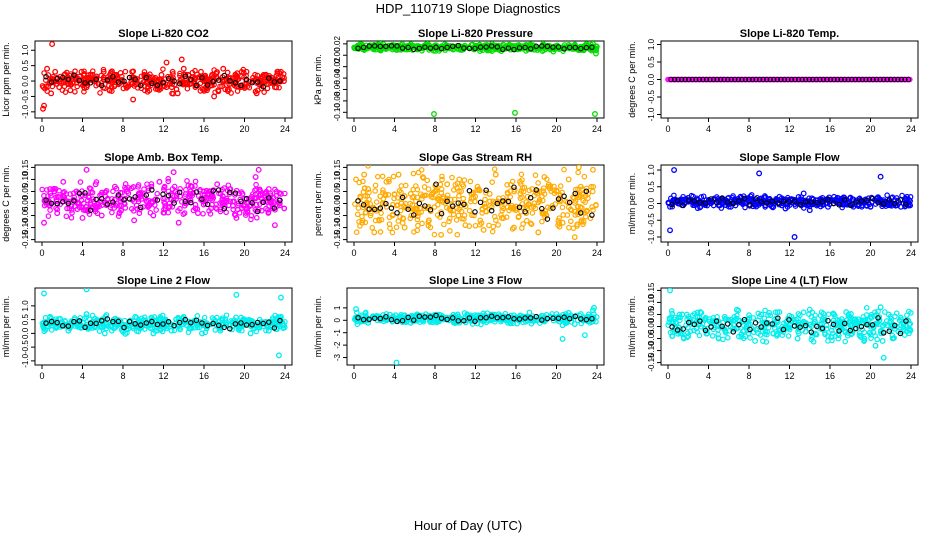 This screenshot has width=936, height=540. I want to click on x-tick-label: 0, so click(41, 129).